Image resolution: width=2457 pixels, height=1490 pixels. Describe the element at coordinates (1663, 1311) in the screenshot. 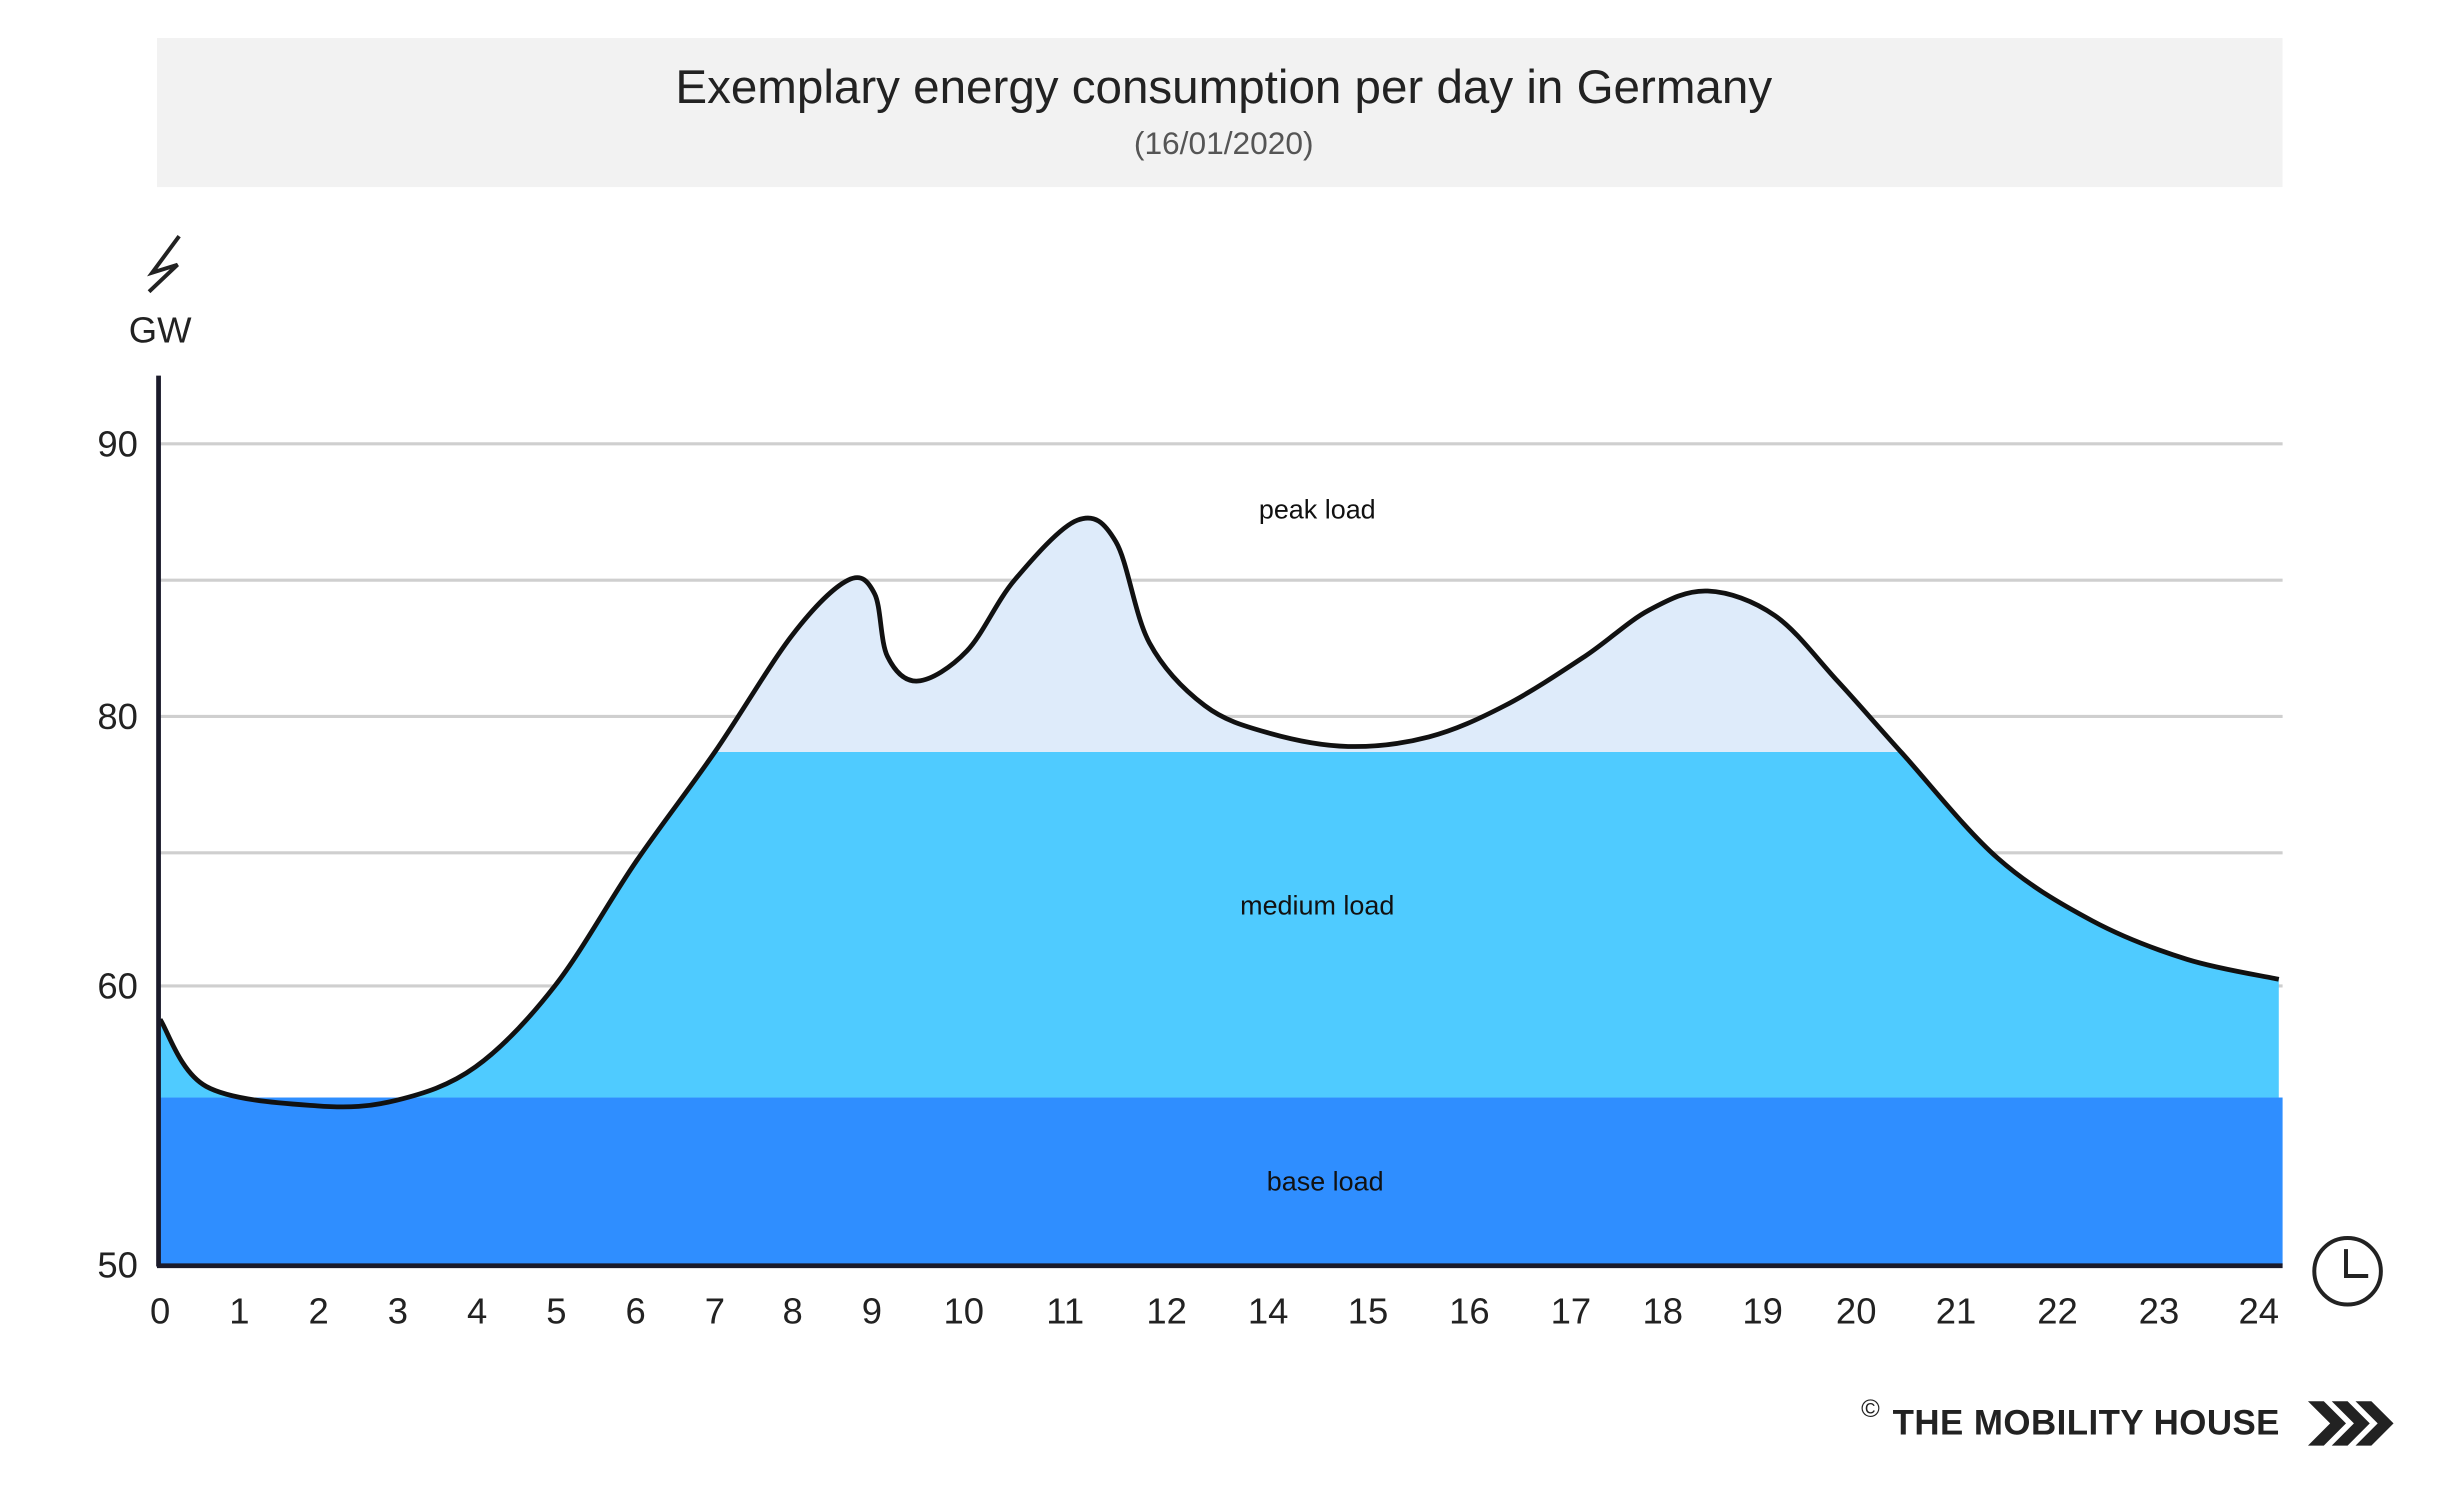

I see `x-tick-label: 18` at that location.